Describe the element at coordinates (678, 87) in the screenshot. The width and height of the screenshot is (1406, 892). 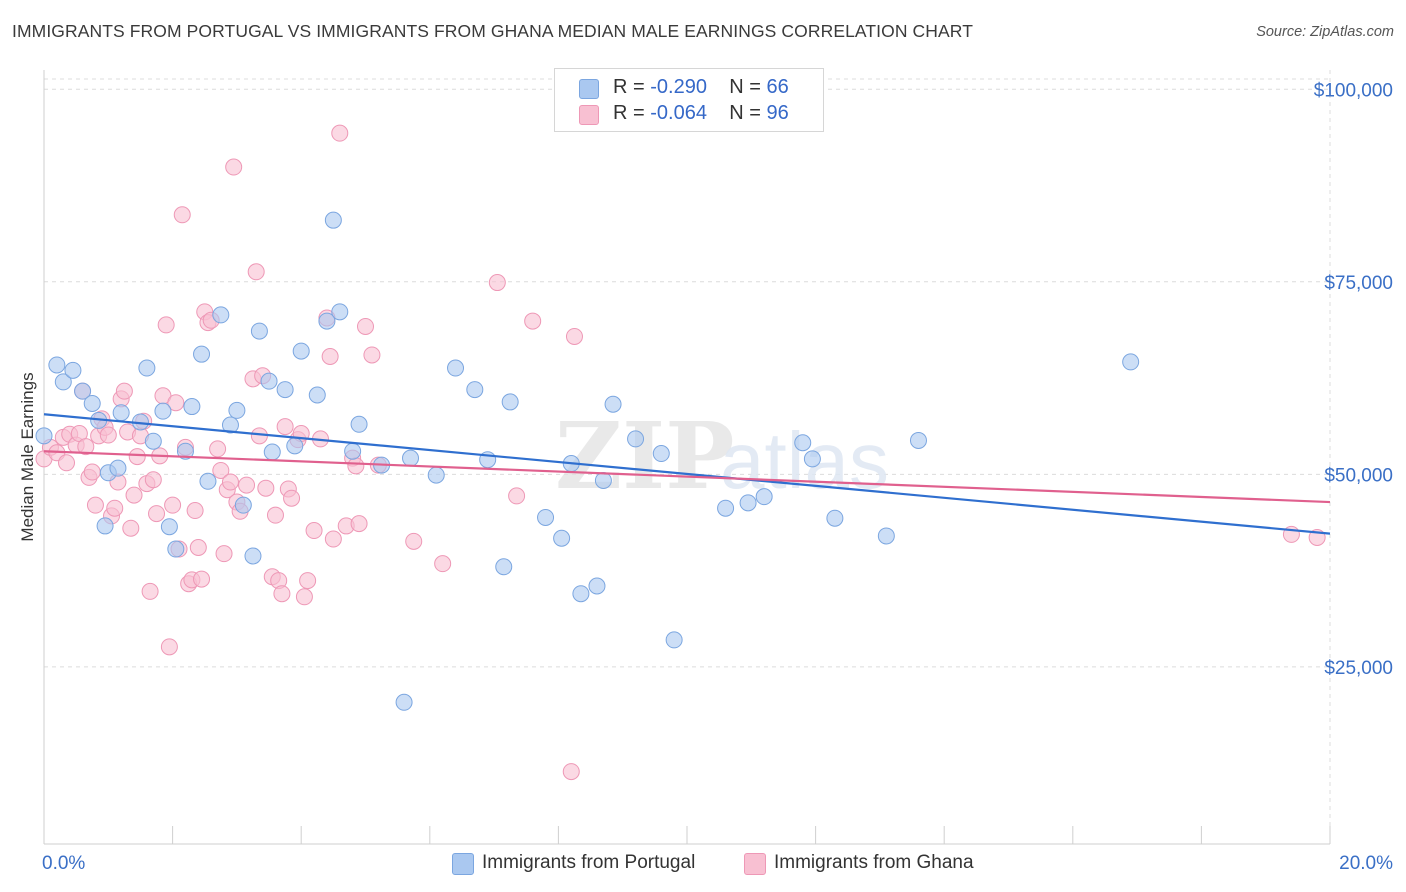
I see `legend-r-value: -0.290` at that location.